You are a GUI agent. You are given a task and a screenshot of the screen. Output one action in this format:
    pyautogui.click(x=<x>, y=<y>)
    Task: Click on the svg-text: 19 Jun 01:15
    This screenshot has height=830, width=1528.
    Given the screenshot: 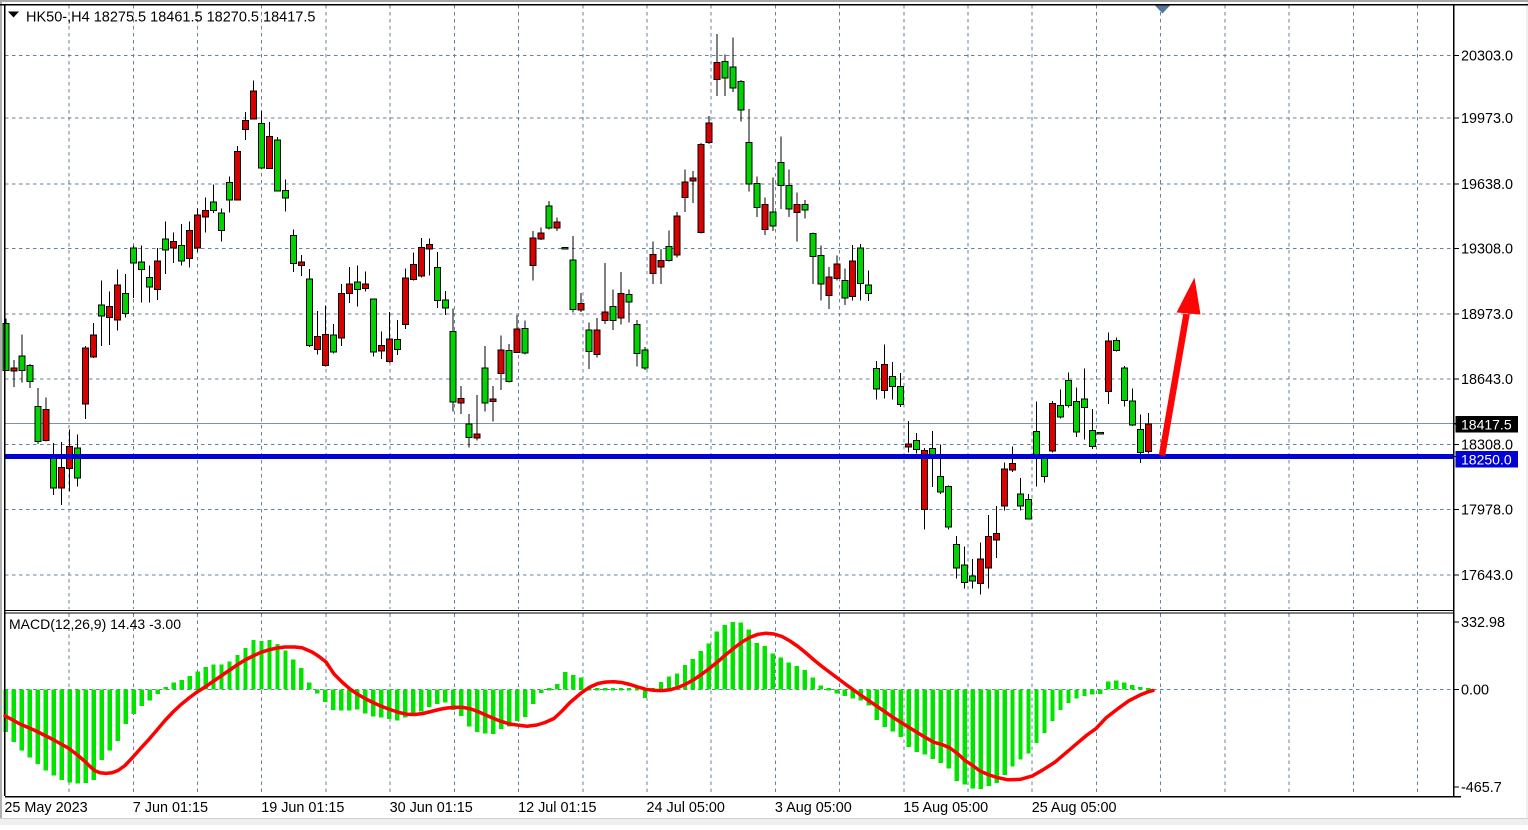 What is the action you would take?
    pyautogui.click(x=302, y=808)
    